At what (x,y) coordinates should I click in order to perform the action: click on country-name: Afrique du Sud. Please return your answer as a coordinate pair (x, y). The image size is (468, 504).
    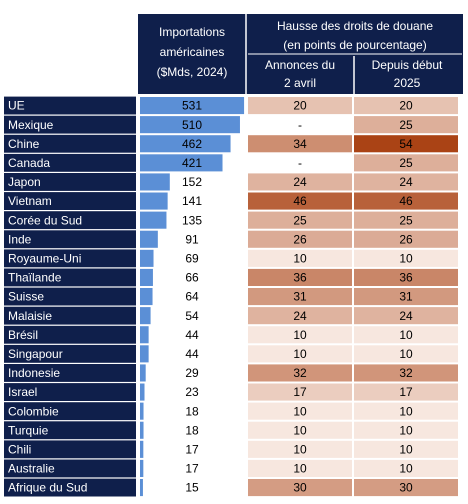
    Looking at the image, I should click on (47, 488).